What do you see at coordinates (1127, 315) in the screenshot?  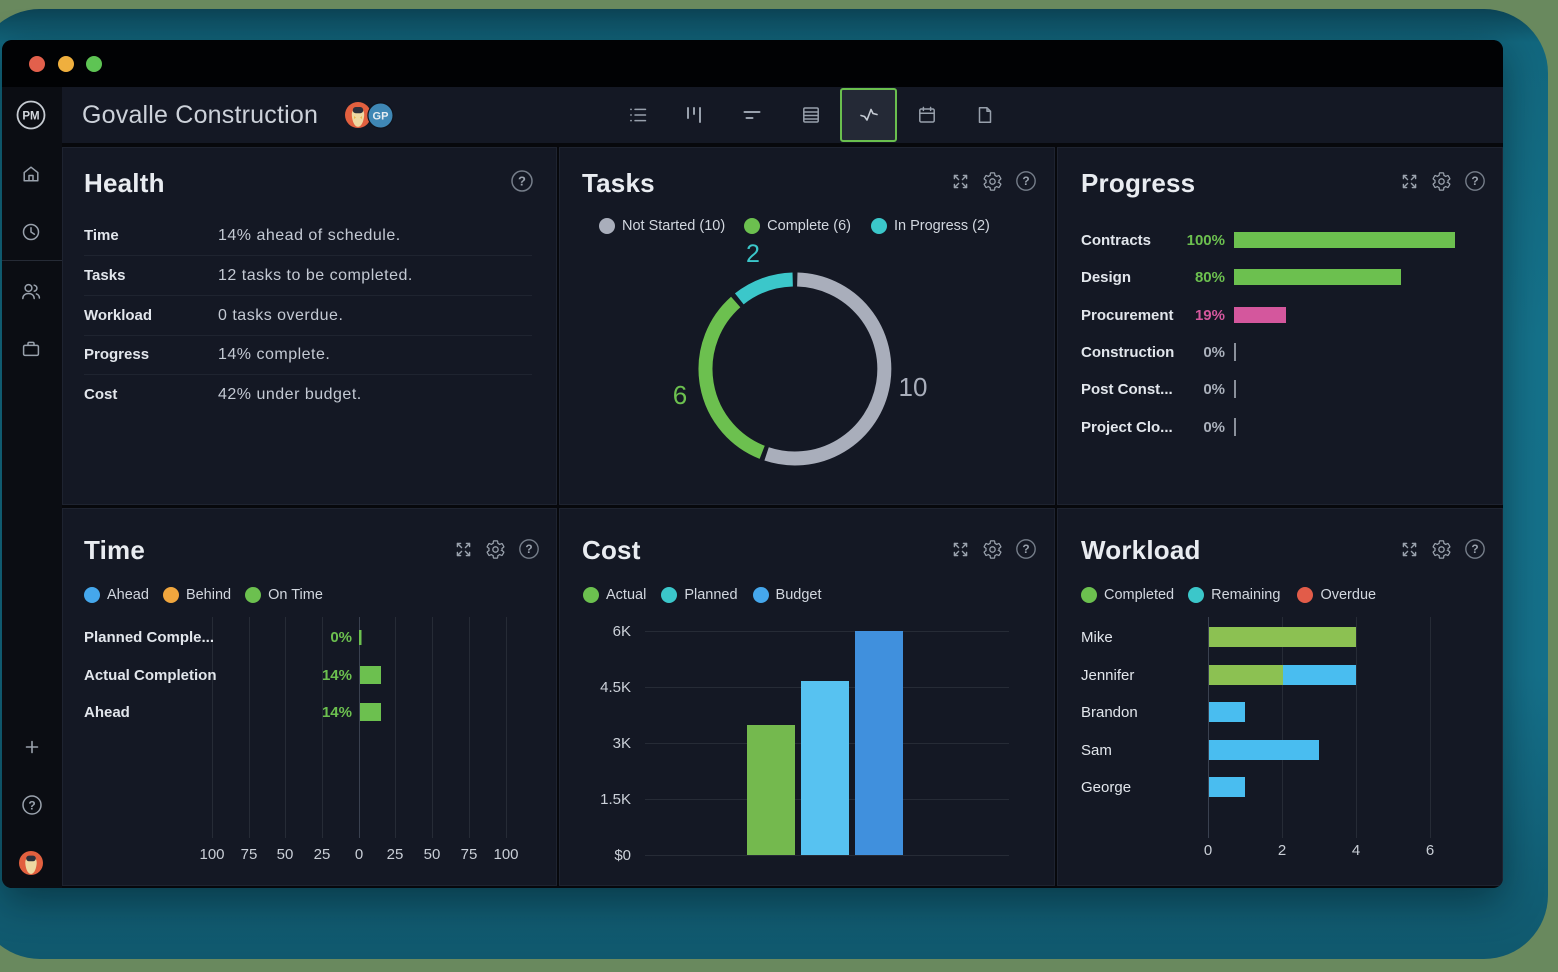 I see `svg-text: Procurement` at bounding box center [1127, 315].